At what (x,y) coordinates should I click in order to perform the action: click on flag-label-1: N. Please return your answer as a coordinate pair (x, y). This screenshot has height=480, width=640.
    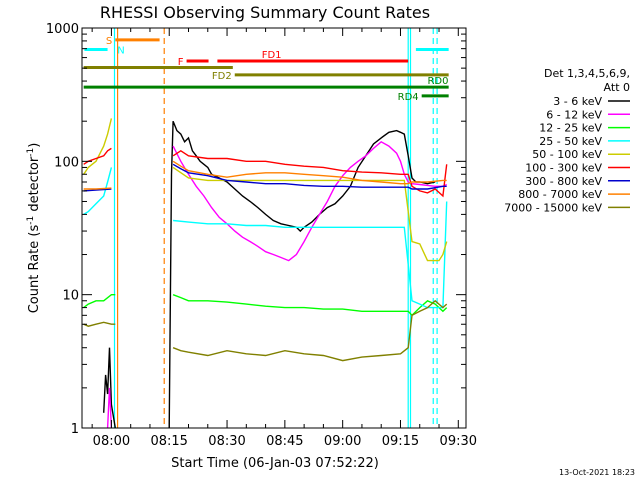
    Looking at the image, I should click on (120, 50).